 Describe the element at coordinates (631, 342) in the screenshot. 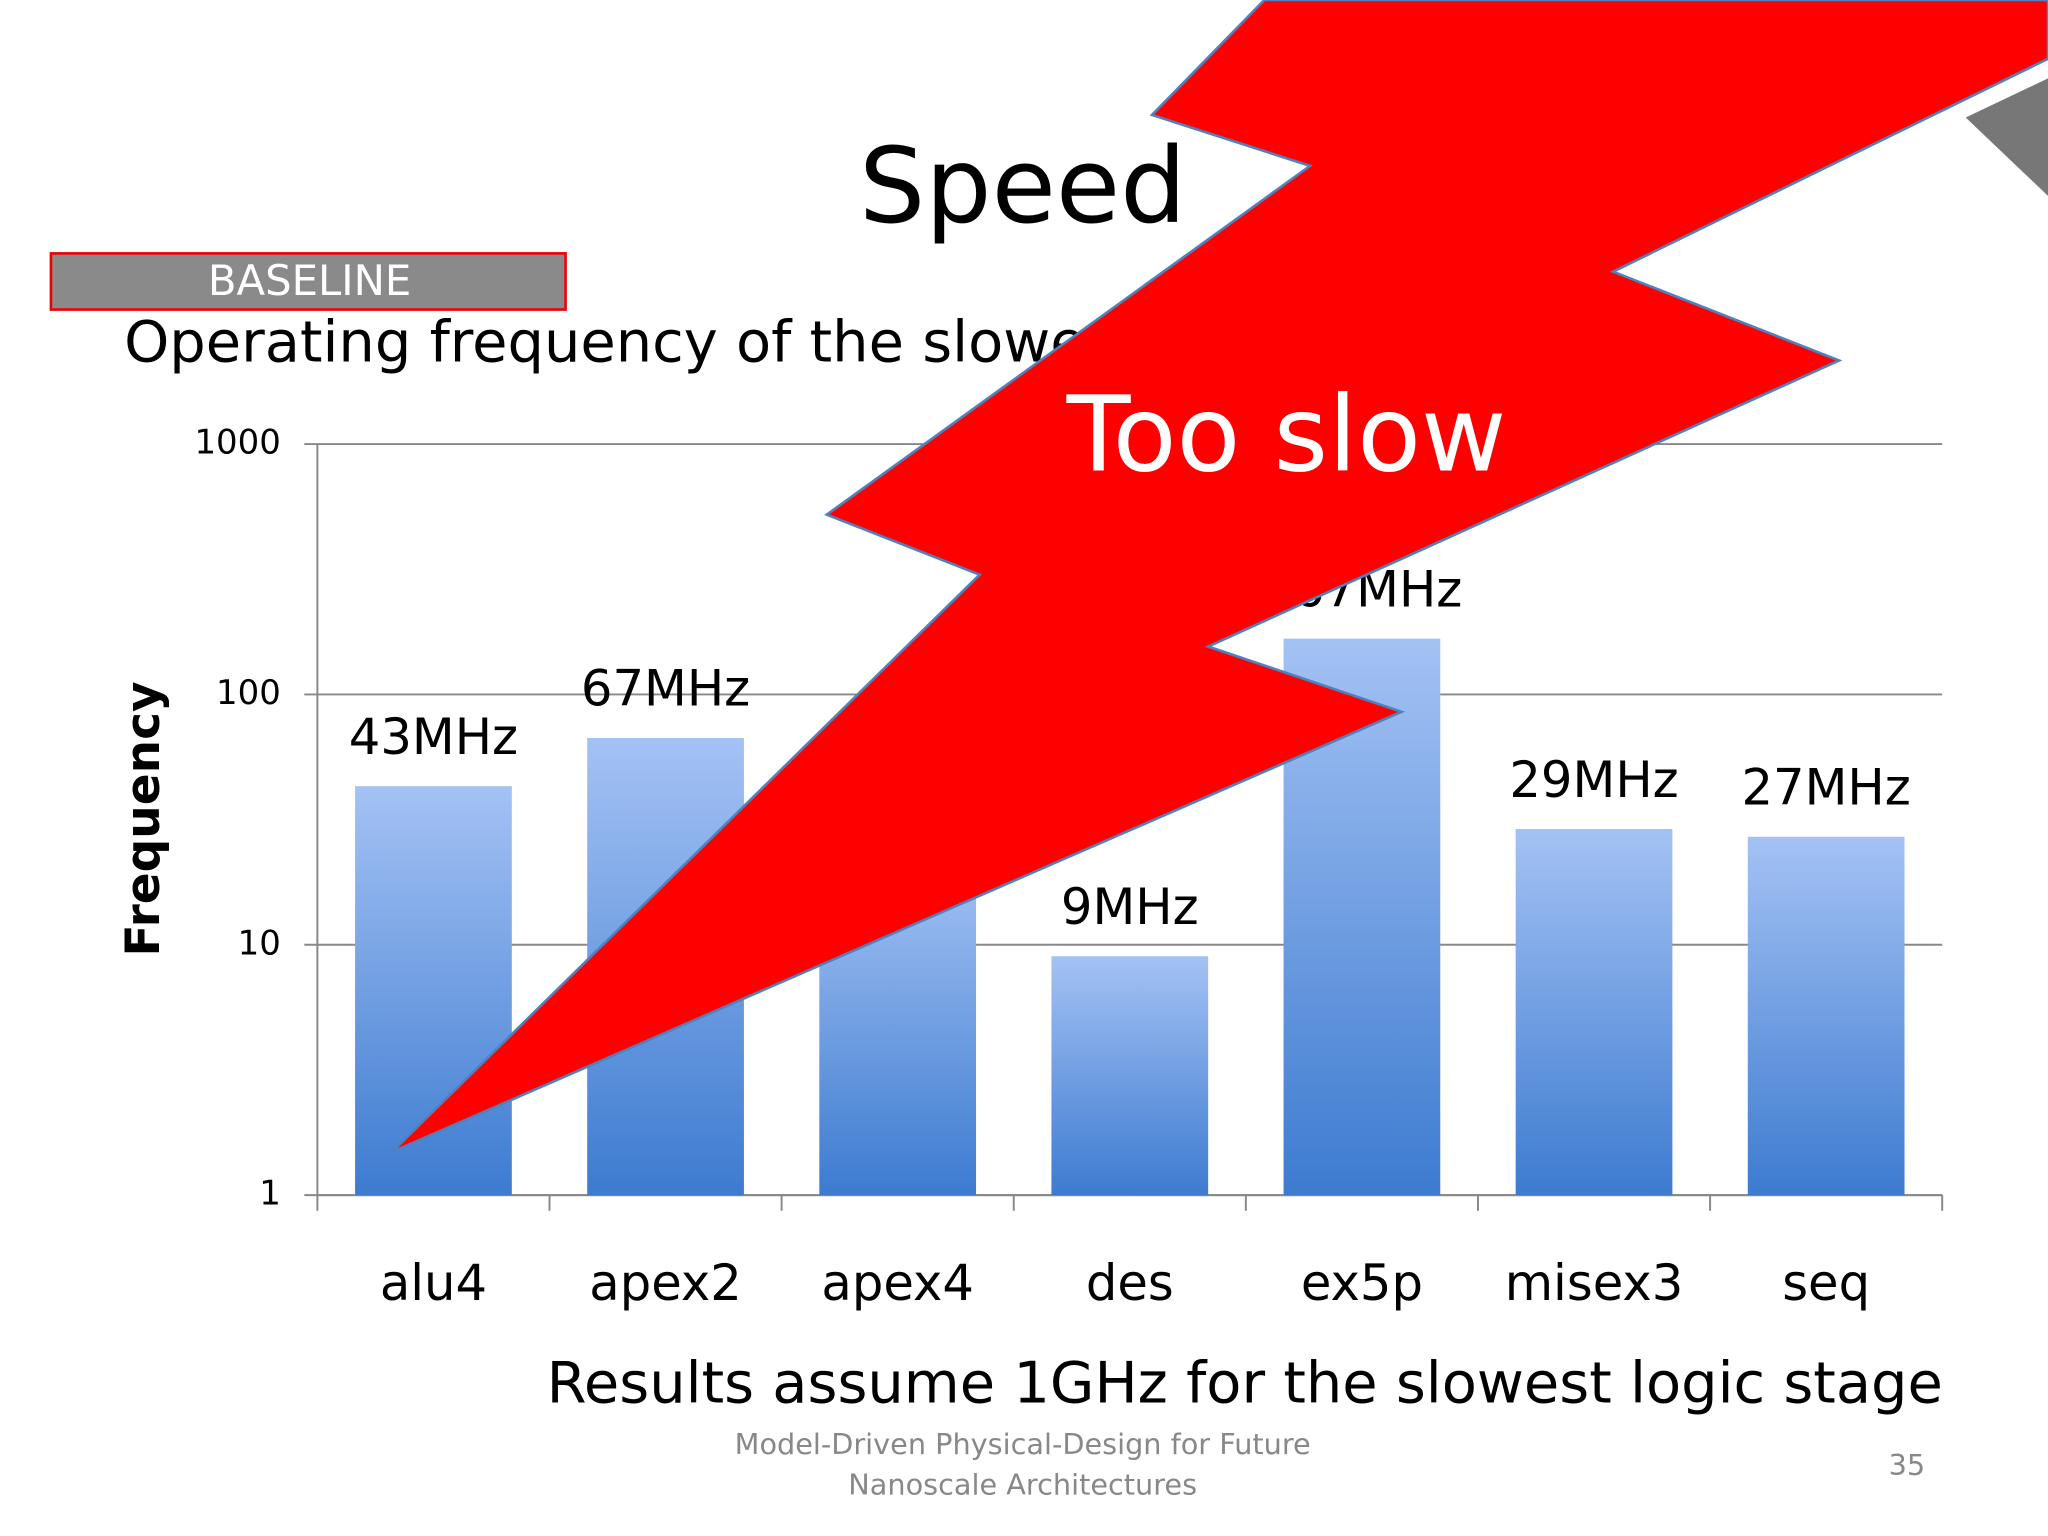

I see `subtitle: Operating frequency of the slowest` at that location.